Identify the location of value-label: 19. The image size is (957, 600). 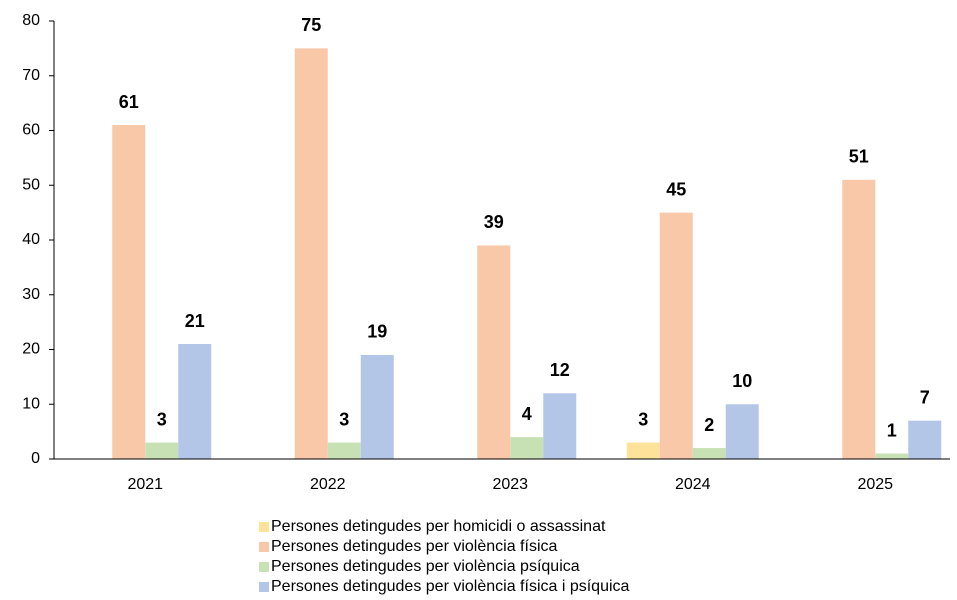
(377, 332).